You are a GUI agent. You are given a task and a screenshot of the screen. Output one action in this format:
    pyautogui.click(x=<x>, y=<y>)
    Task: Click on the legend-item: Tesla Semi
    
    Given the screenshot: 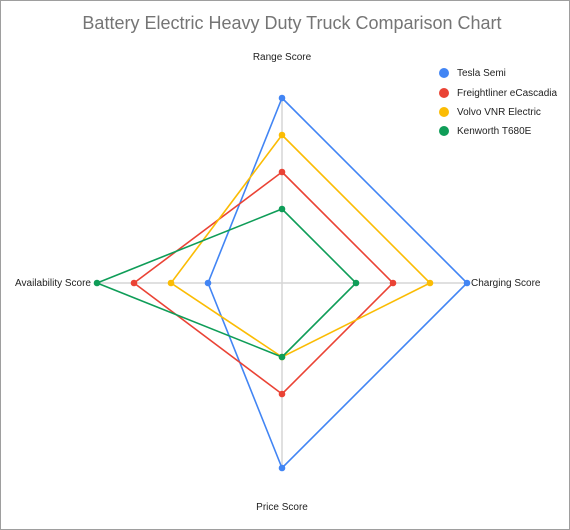 What is the action you would take?
    pyautogui.click(x=472, y=73)
    